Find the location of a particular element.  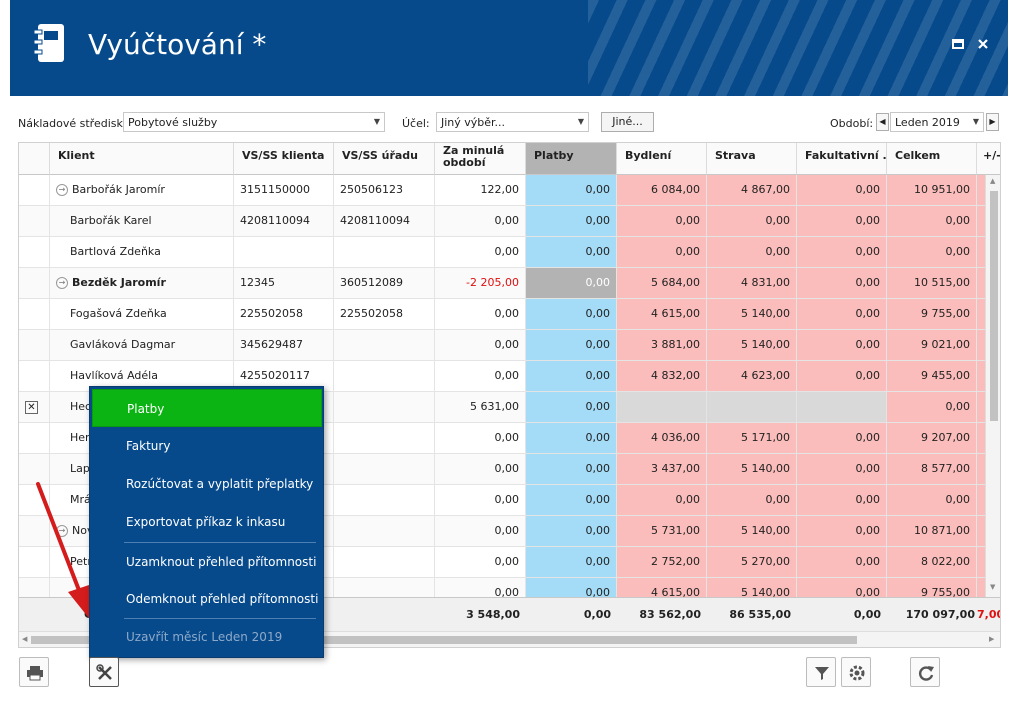

col-header-payments: Platby is located at coordinates (571, 159).